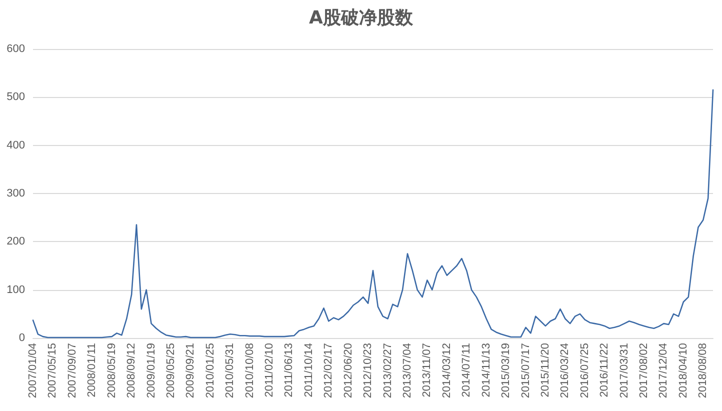 The height and width of the screenshot is (411, 722). What do you see at coordinates (15, 194) in the screenshot?
I see `y-tick-label: 300` at bounding box center [15, 194].